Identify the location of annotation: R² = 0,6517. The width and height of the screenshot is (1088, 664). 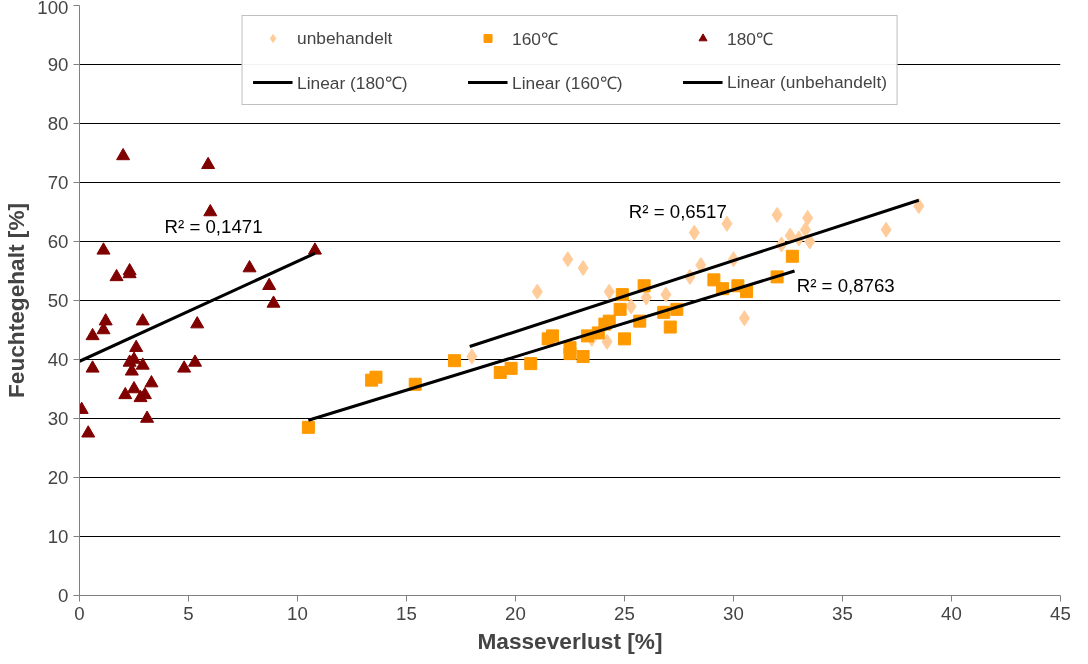
(677, 212).